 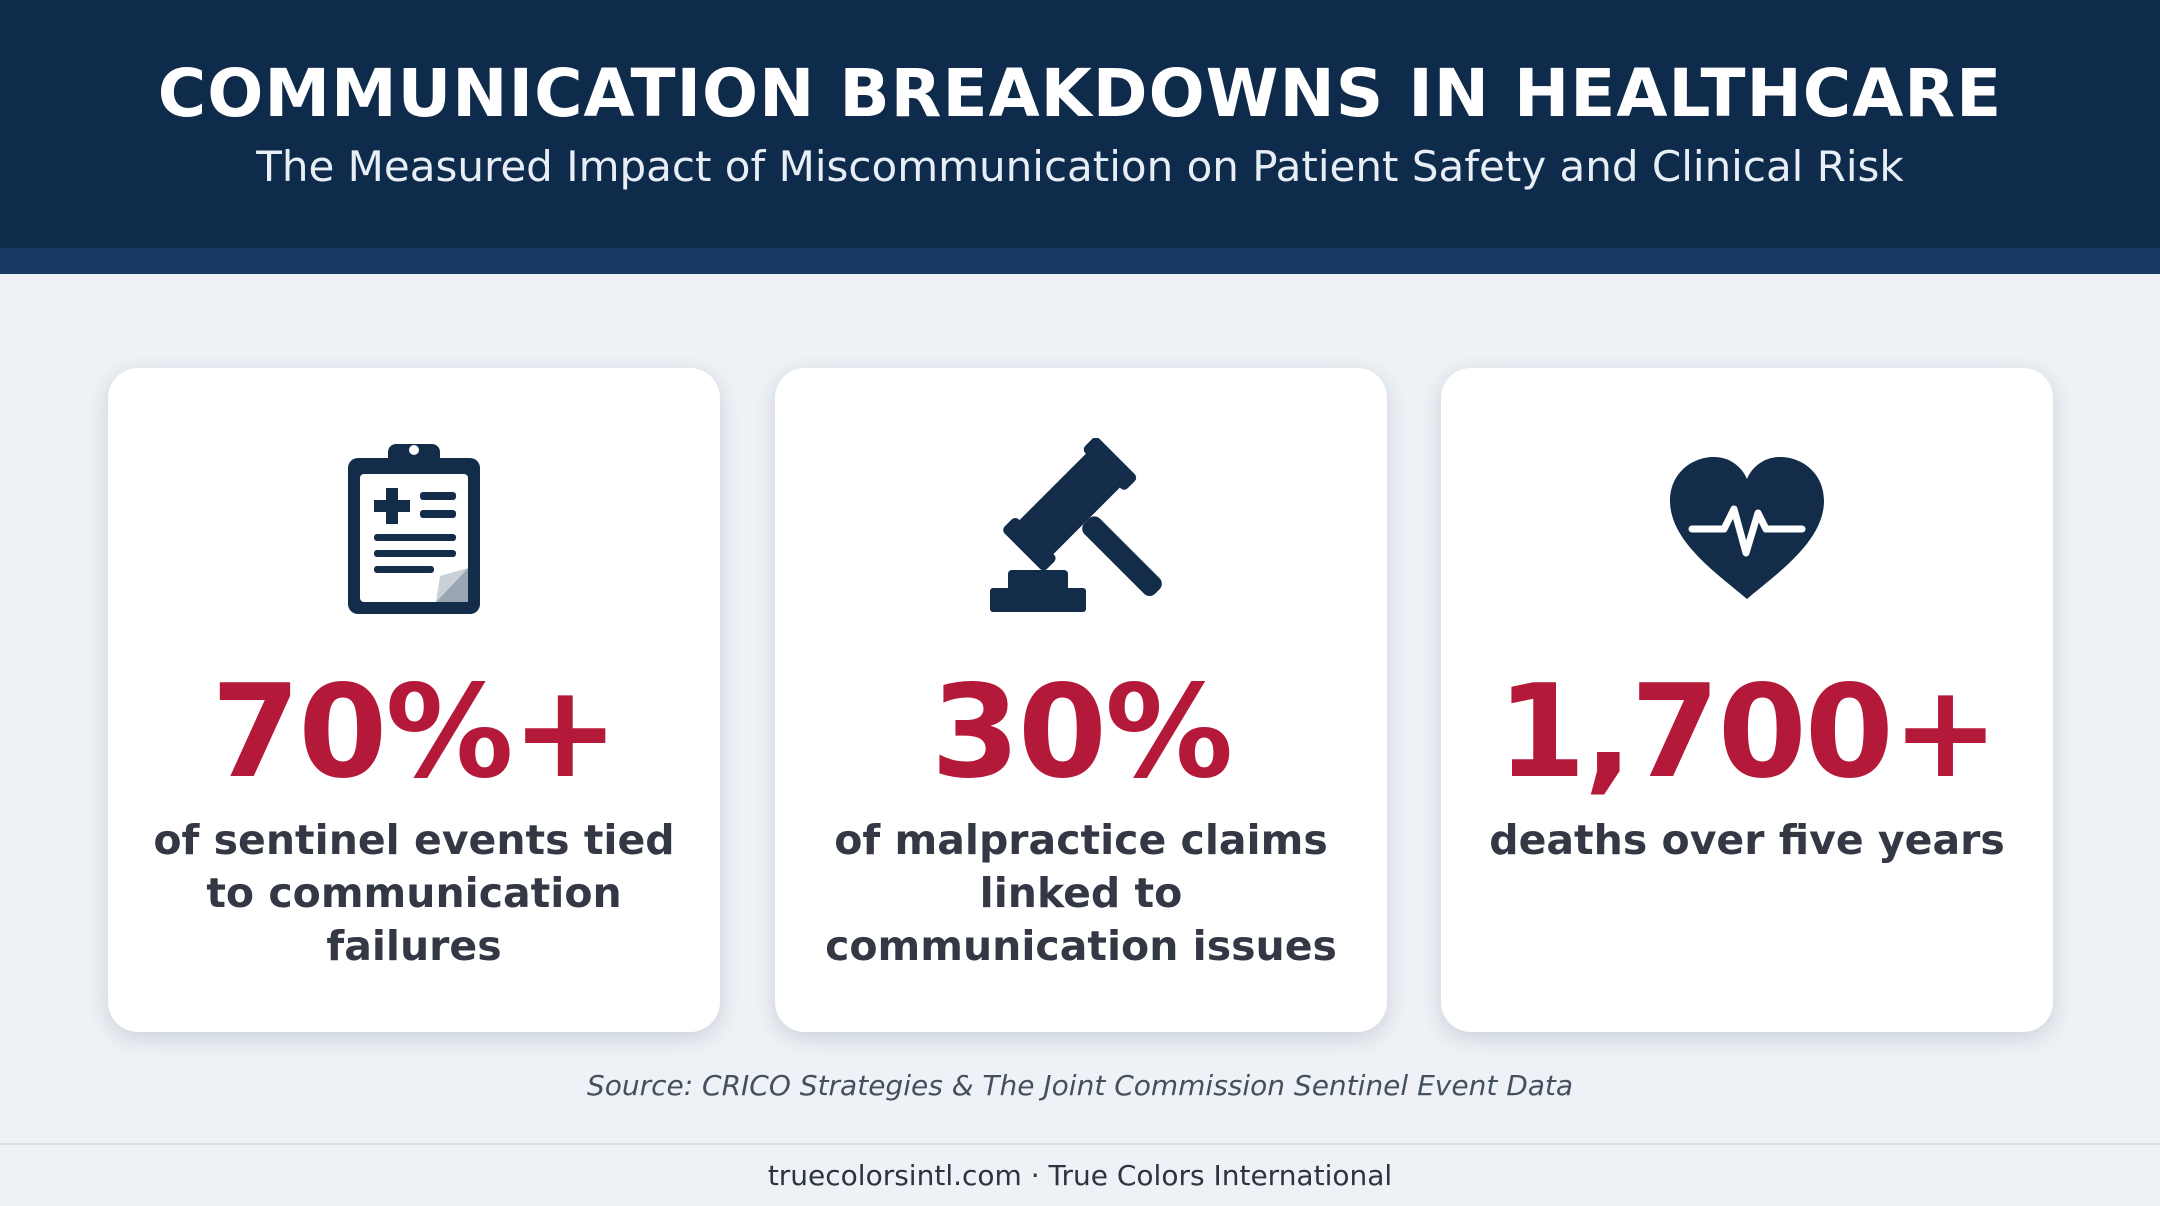 What do you see at coordinates (1747, 732) in the screenshot?
I see `stat-value: 1,700+` at bounding box center [1747, 732].